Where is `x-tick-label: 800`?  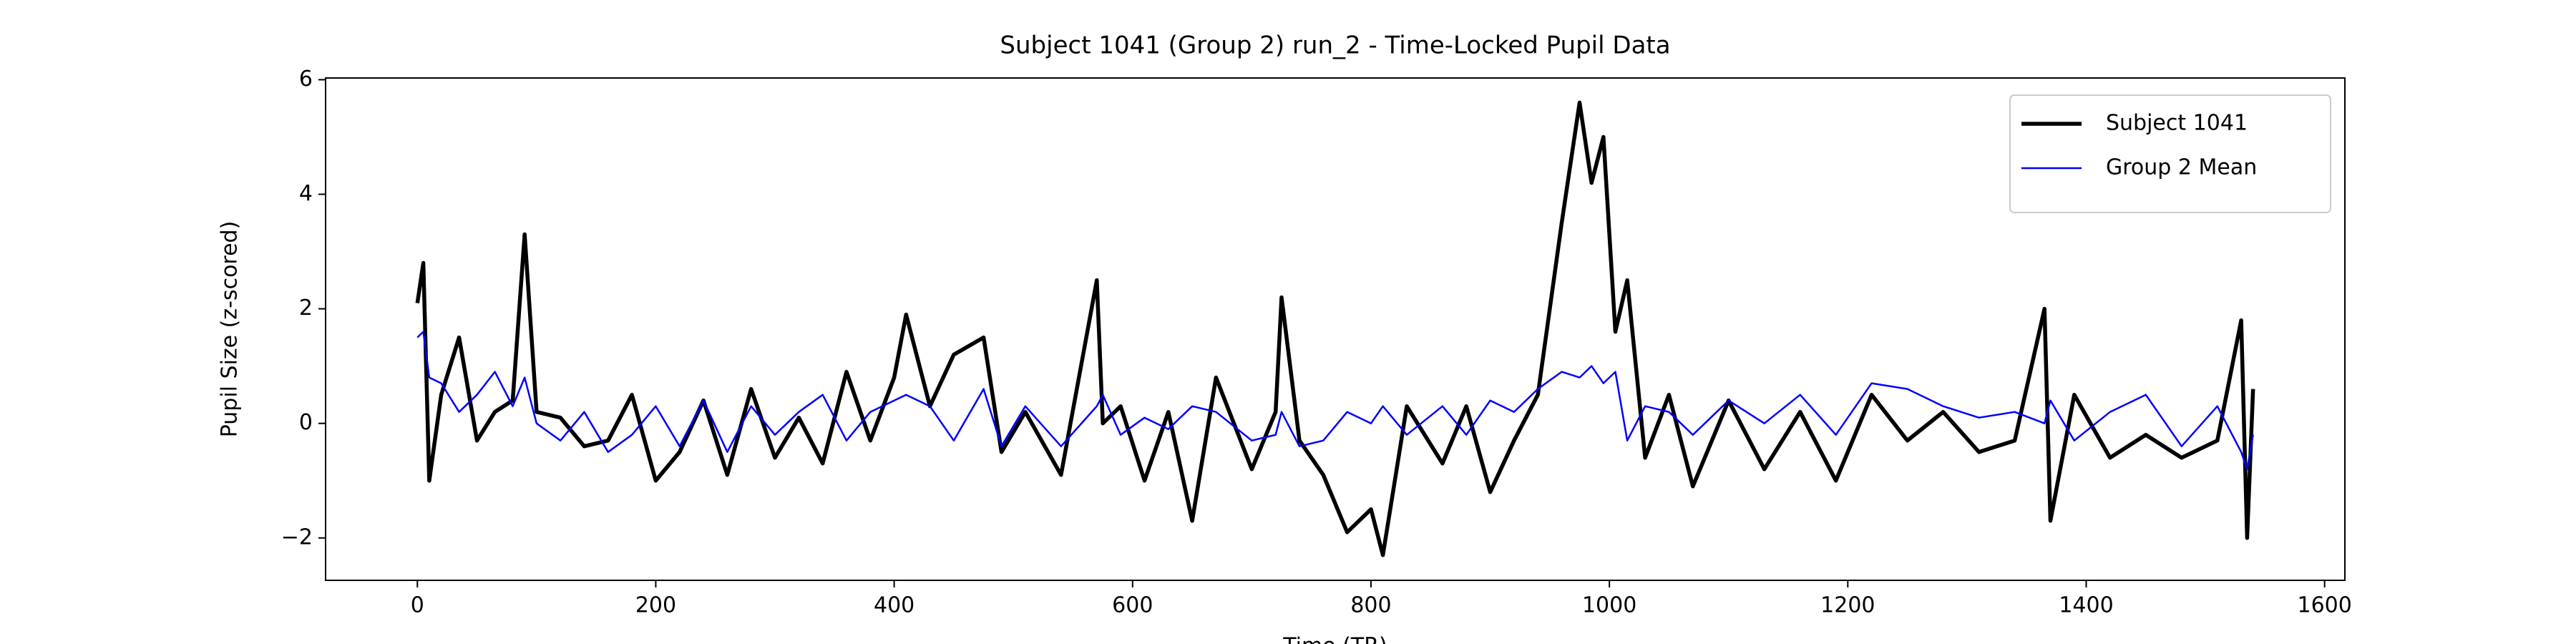
x-tick-label: 800 is located at coordinates (1370, 605).